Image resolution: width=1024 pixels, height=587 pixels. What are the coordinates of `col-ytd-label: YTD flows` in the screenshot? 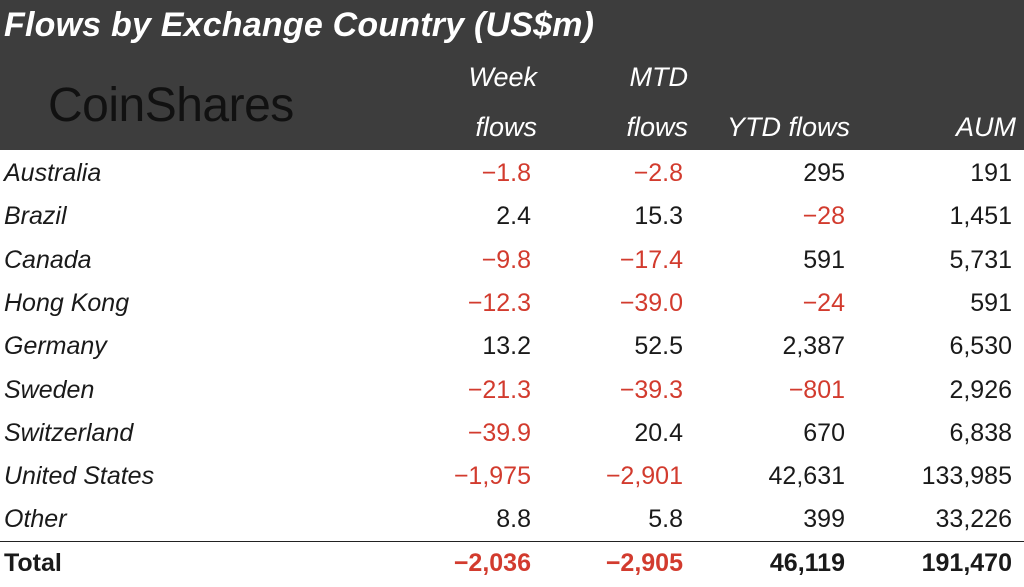 It's located at (788, 127).